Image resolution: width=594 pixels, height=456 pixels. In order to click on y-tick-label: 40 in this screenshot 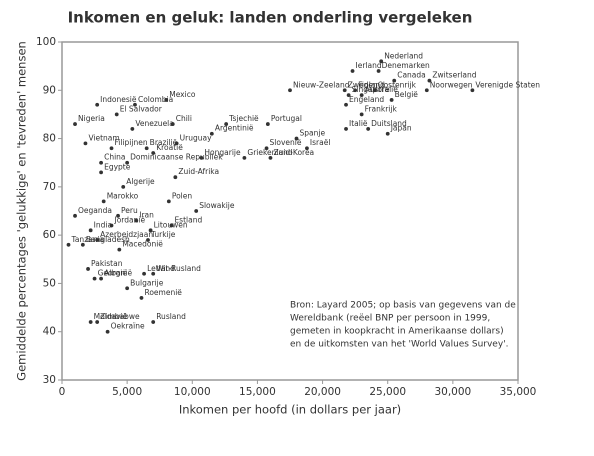, I will do `click(49, 332)`.